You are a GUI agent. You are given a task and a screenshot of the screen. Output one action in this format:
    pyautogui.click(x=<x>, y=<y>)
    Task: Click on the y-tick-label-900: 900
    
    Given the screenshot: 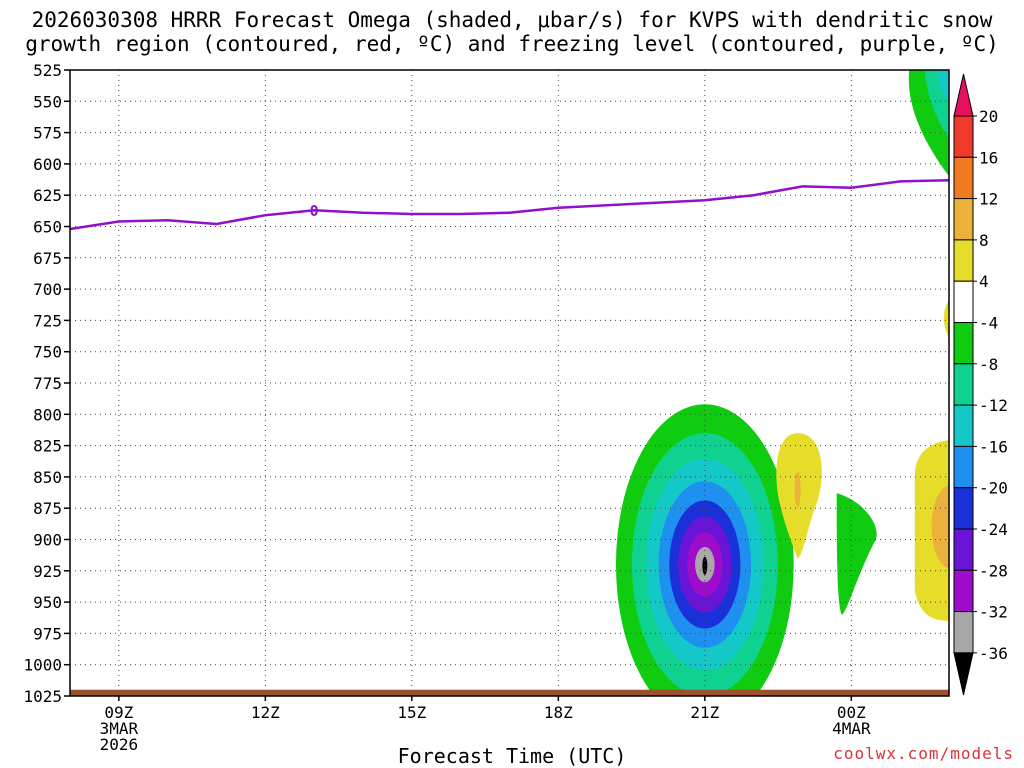 What is the action you would take?
    pyautogui.click(x=47, y=540)
    